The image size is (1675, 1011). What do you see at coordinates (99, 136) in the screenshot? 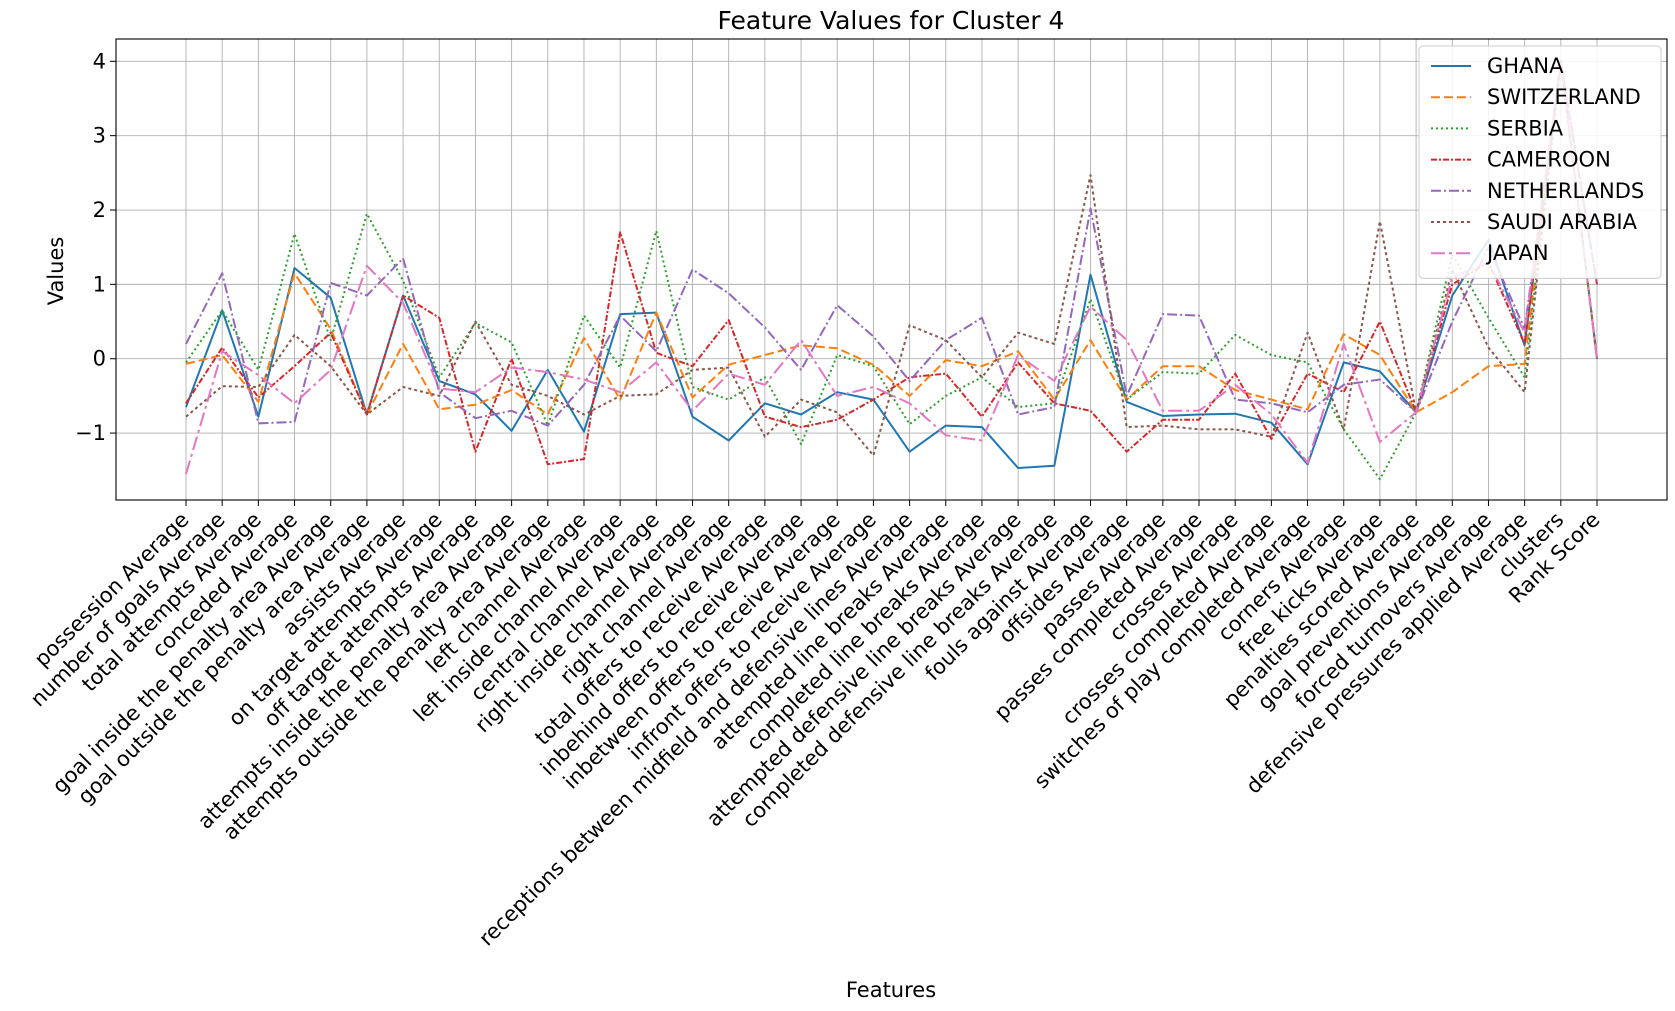
I see `y-tick-label: 3` at bounding box center [99, 136].